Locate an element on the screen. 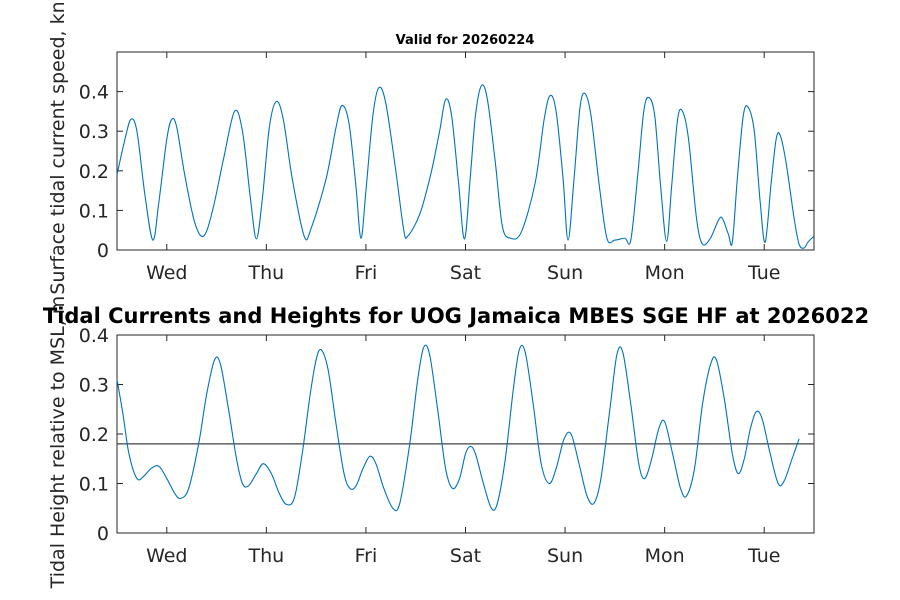  chart-title: Valid for 20260224 is located at coordinates (465, 40).